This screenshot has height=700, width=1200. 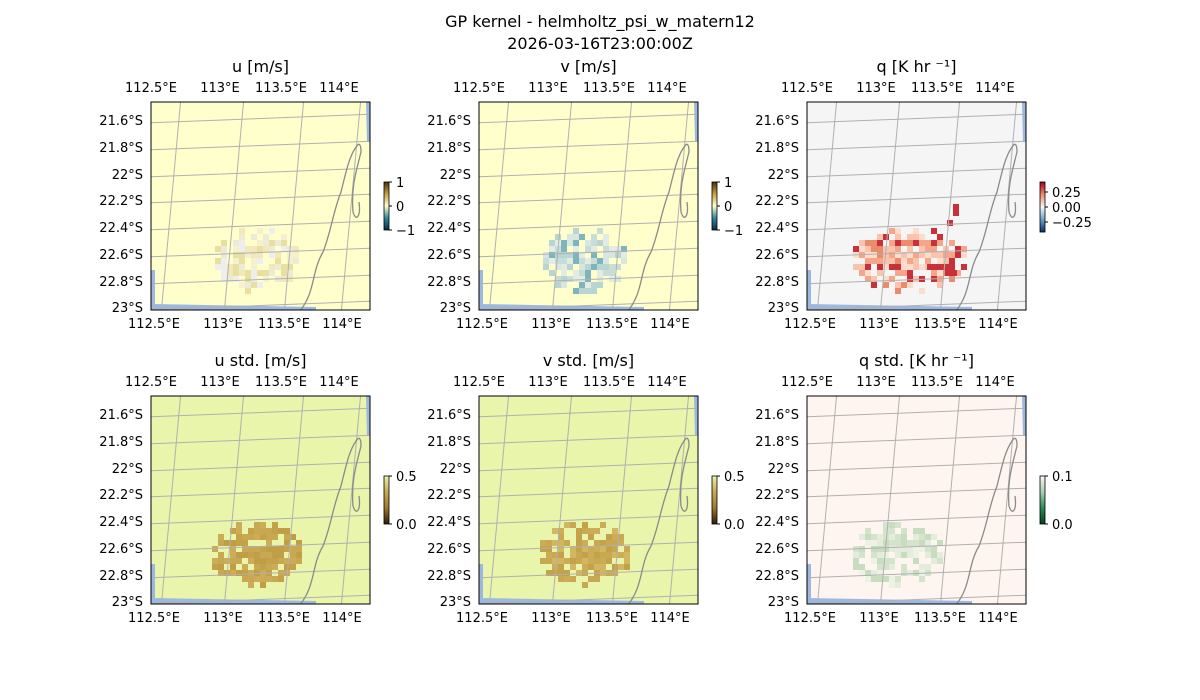 I want to click on panel-title: v [m/s], so click(x=588, y=66).